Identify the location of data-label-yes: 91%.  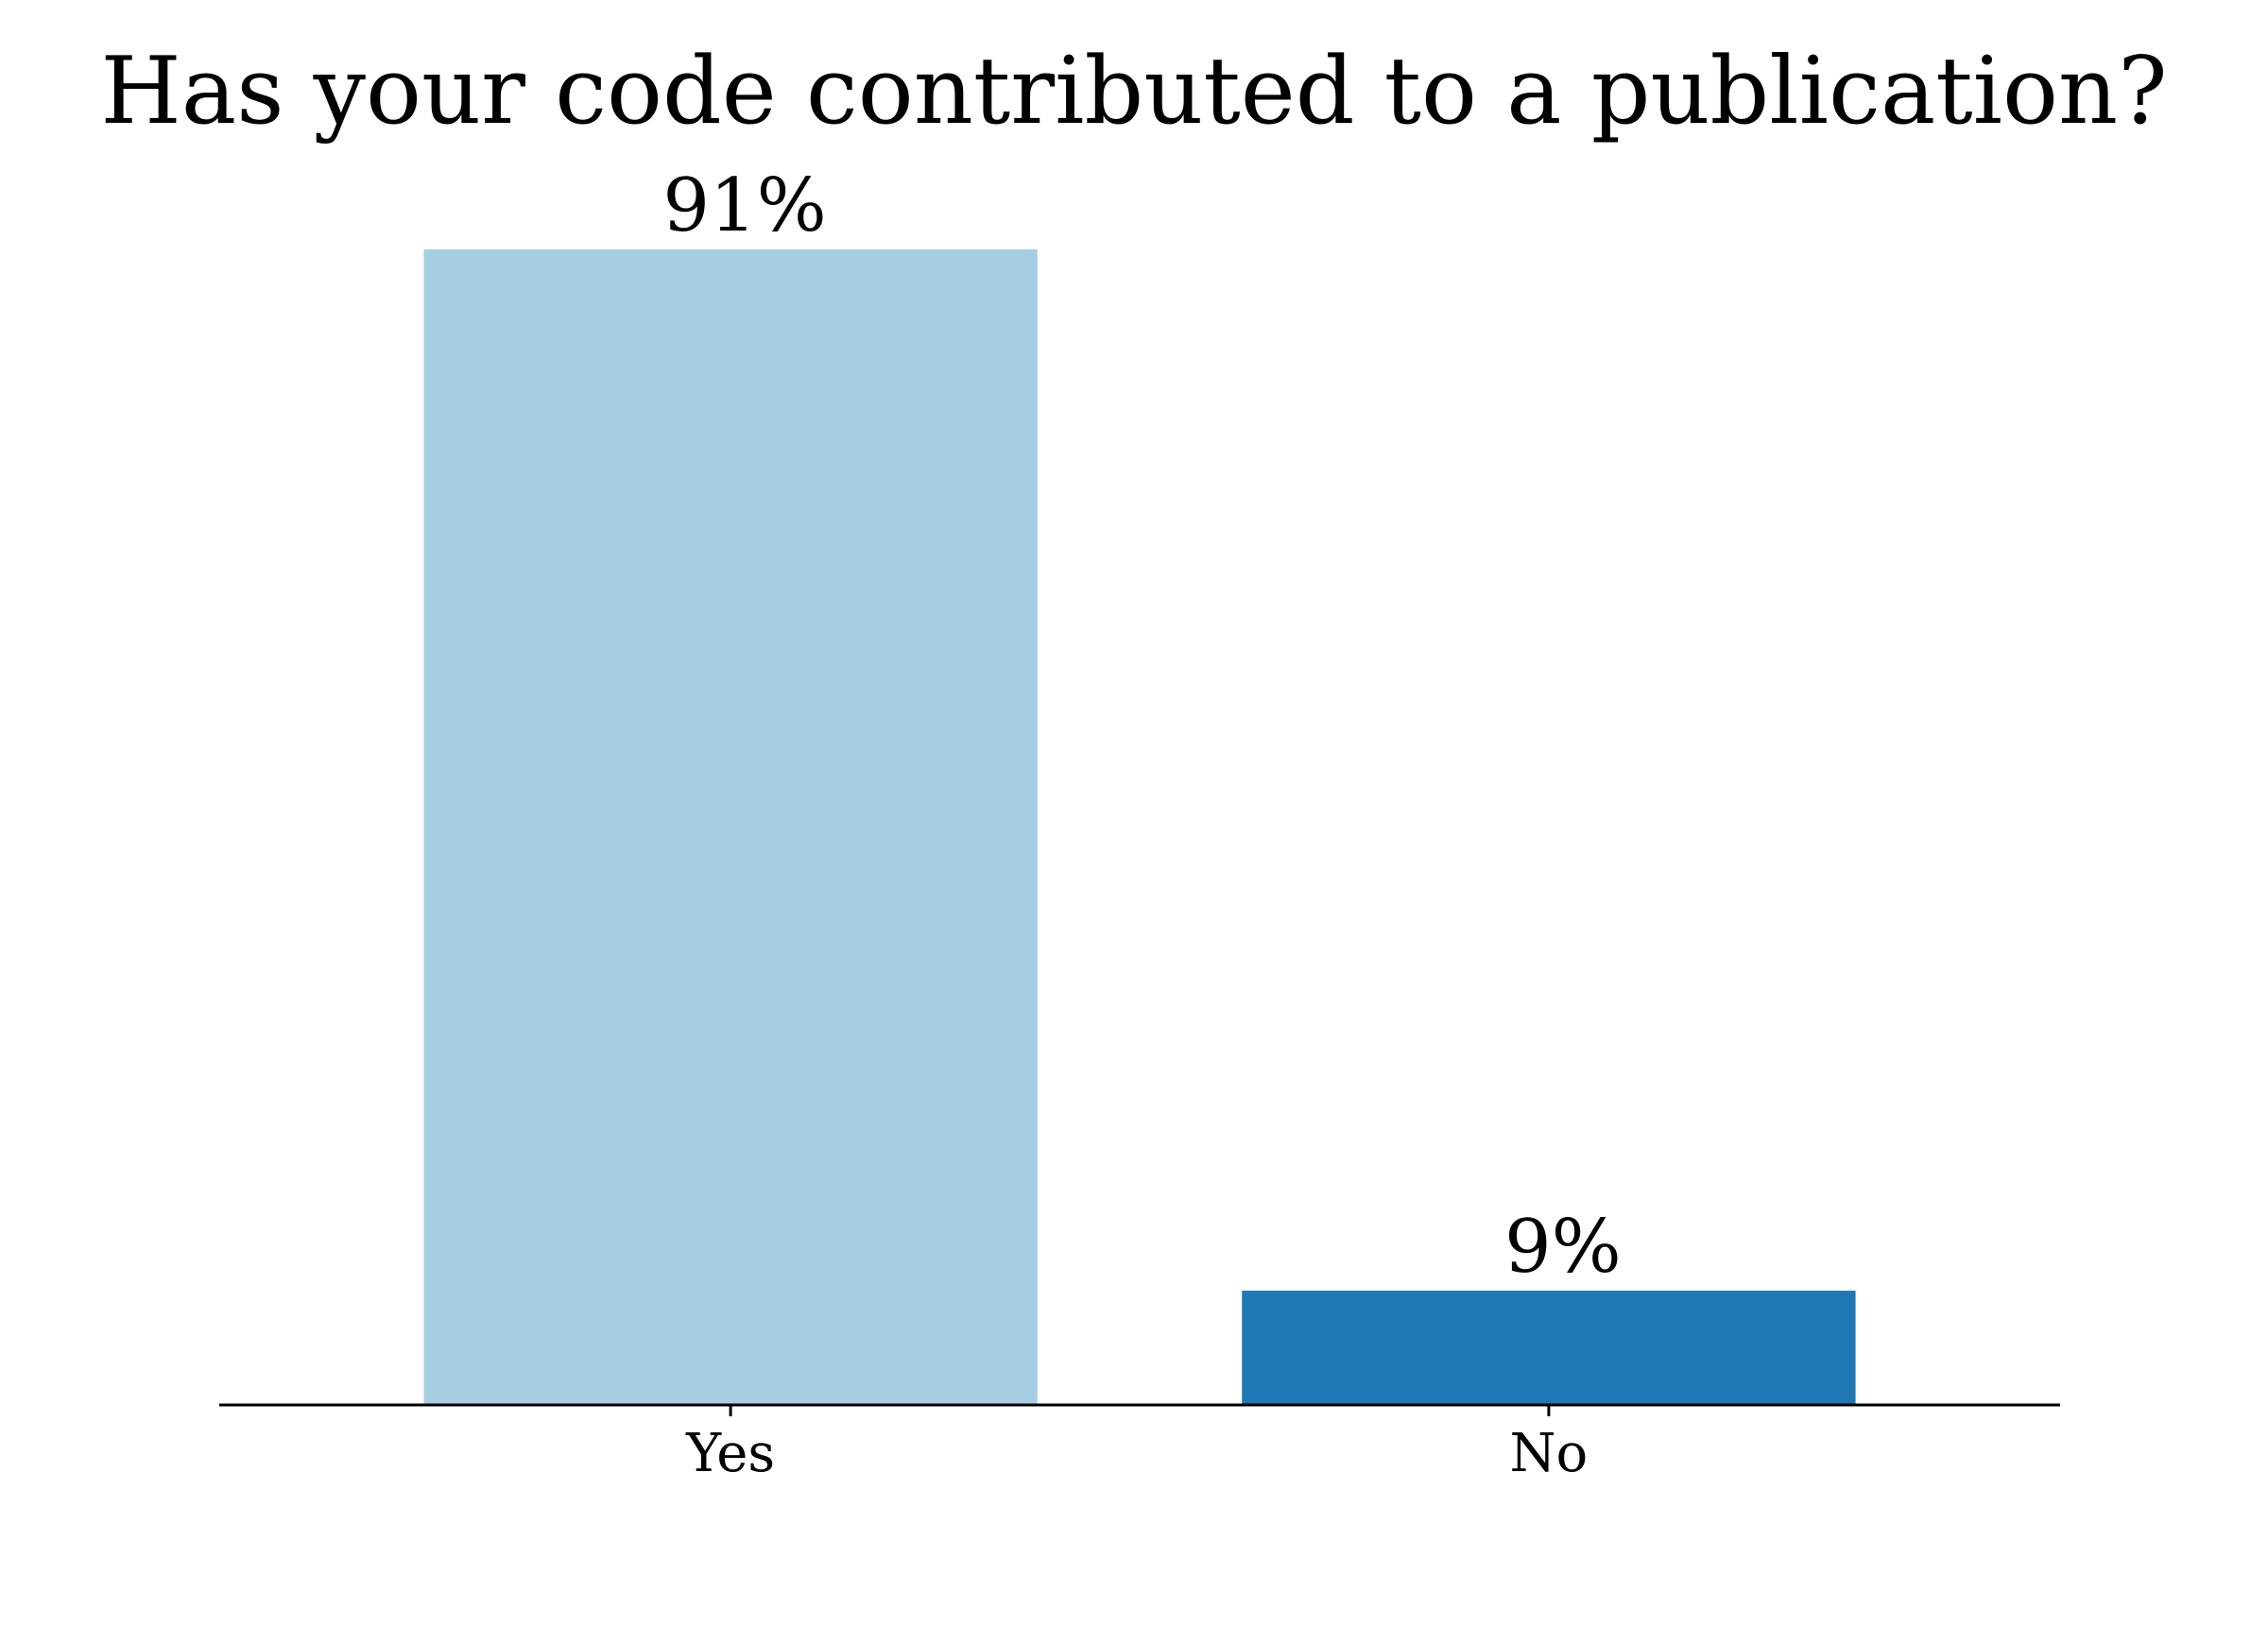
(744, 205).